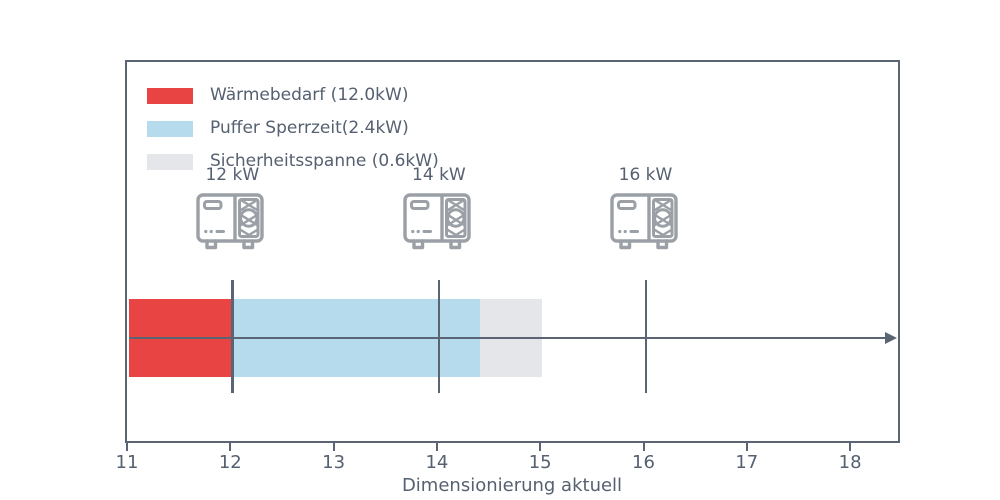 This screenshot has height=500, width=1000. I want to click on legend-swatch-sicherheitsspanne, so click(170, 161).